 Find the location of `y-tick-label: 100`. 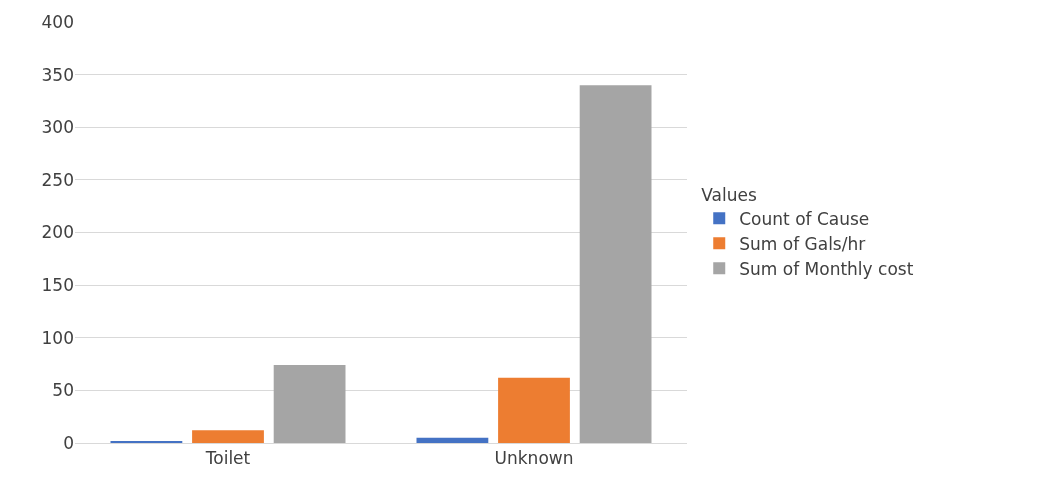

y-tick-label: 100 is located at coordinates (57, 337).